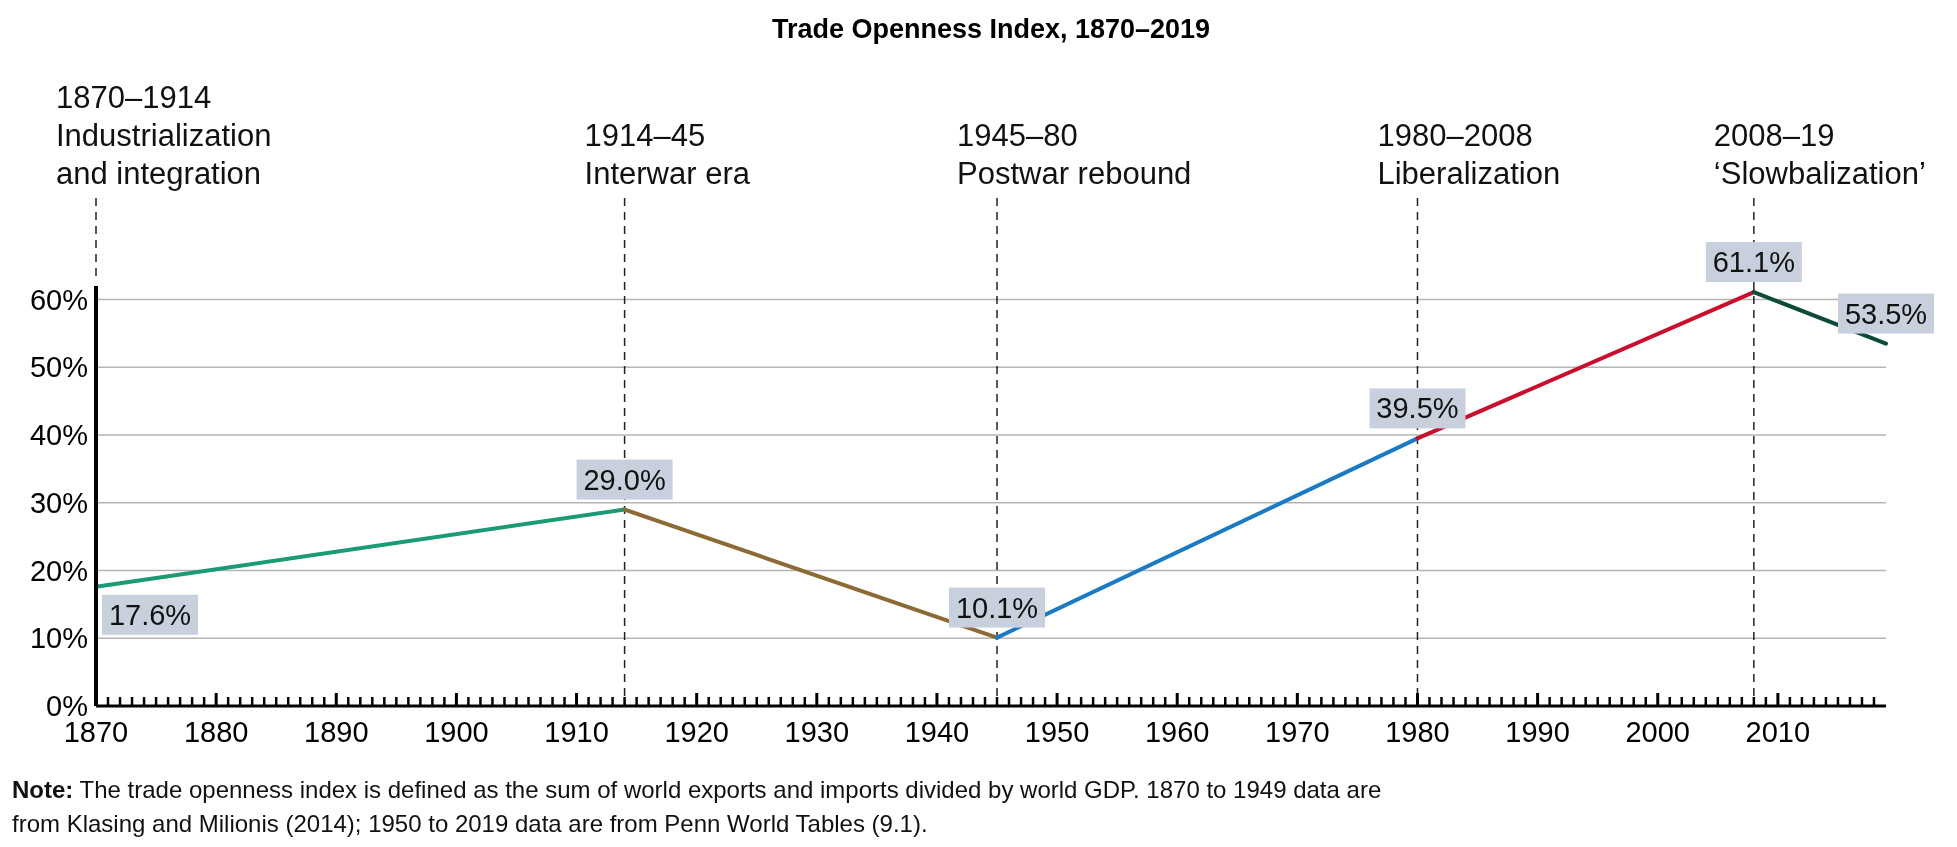  Describe the element at coordinates (150, 614) in the screenshot. I see `data-label: 17.6%` at that location.